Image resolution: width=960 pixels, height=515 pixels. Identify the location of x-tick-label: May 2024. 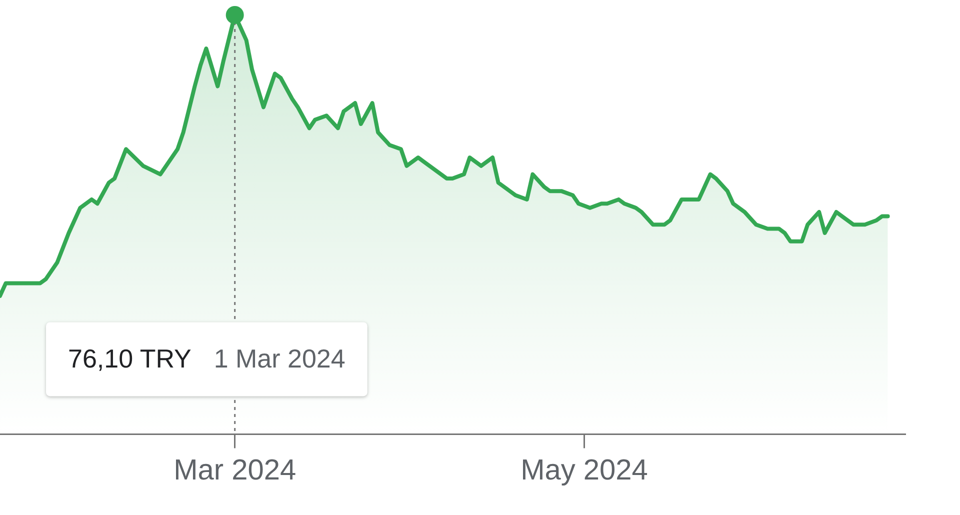
(584, 470).